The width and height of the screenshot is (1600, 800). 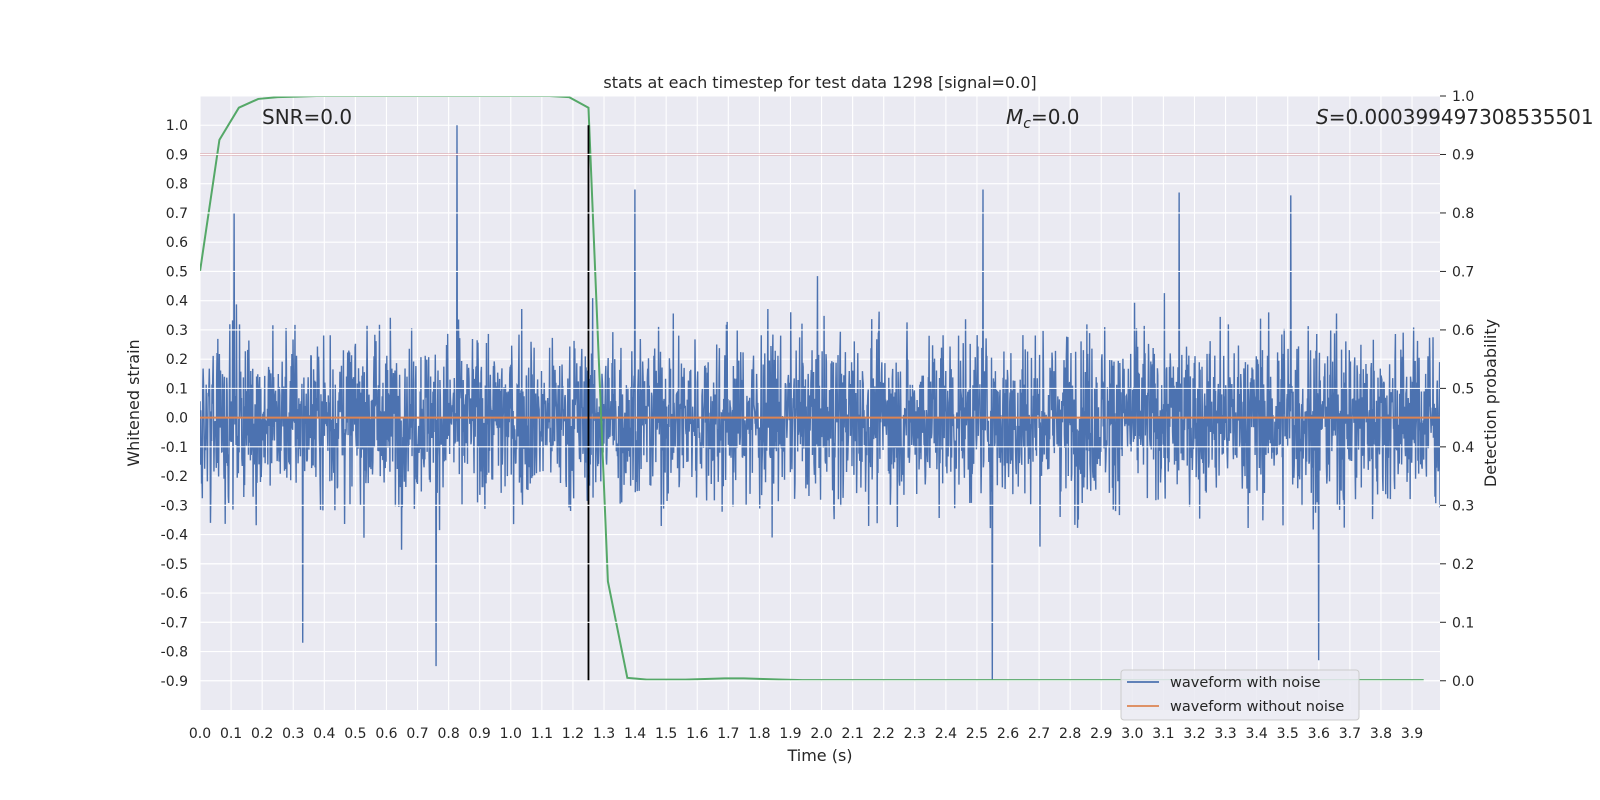 I want to click on y-tick-label: -0.2, so click(x=174, y=477).